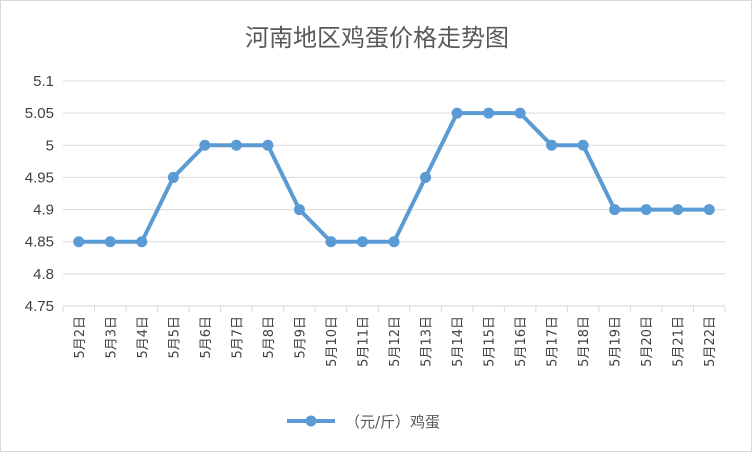  What do you see at coordinates (111, 337) in the screenshot?
I see `x-tick-label: 5月3日` at bounding box center [111, 337].